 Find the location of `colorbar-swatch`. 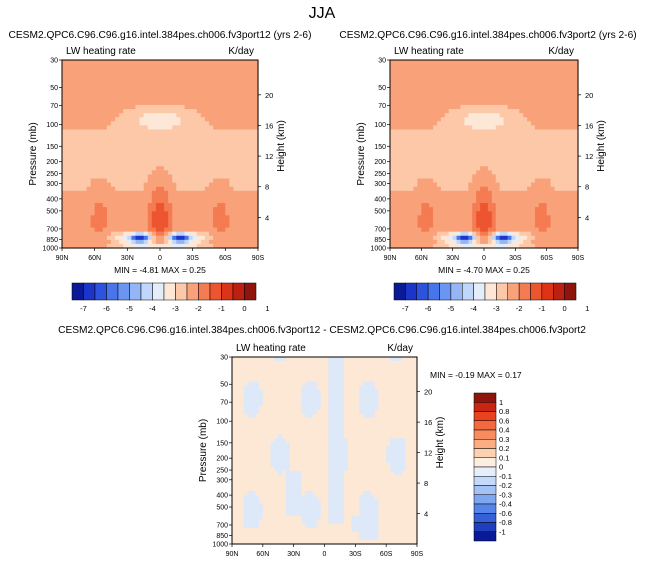

colorbar-swatch is located at coordinates (502, 291).